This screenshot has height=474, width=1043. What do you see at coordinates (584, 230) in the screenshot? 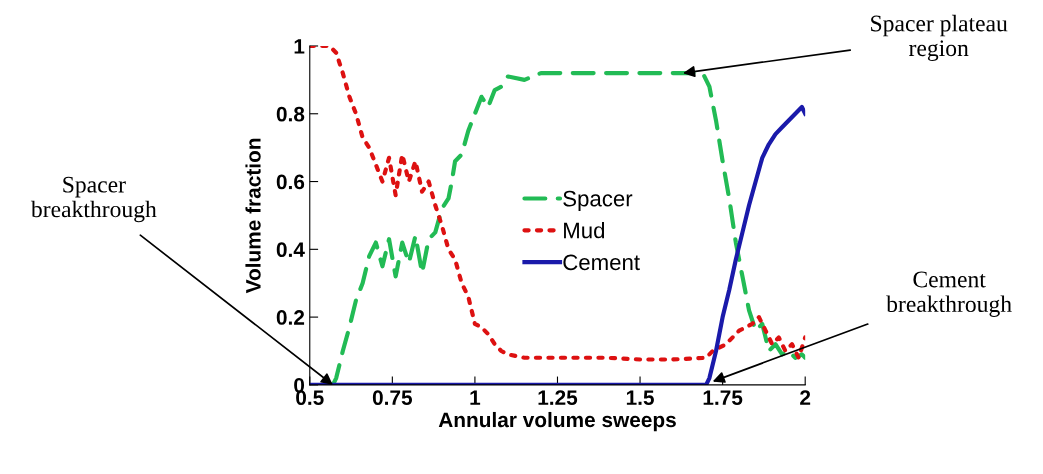
I see `legend-label: Mud` at bounding box center [584, 230].